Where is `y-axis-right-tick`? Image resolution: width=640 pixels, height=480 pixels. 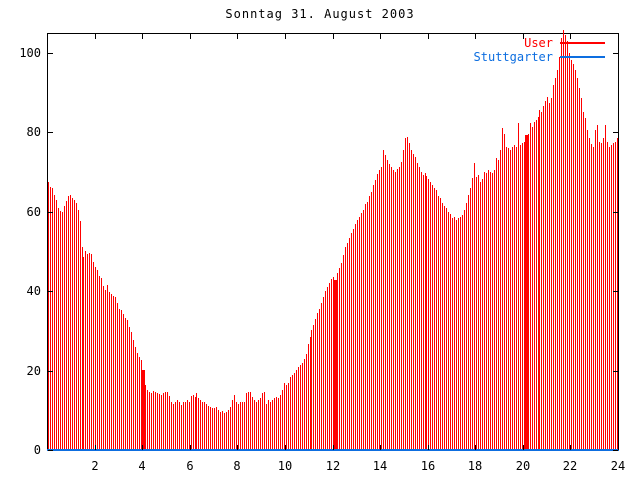
y-axis-right-tick is located at coordinates (615, 371).